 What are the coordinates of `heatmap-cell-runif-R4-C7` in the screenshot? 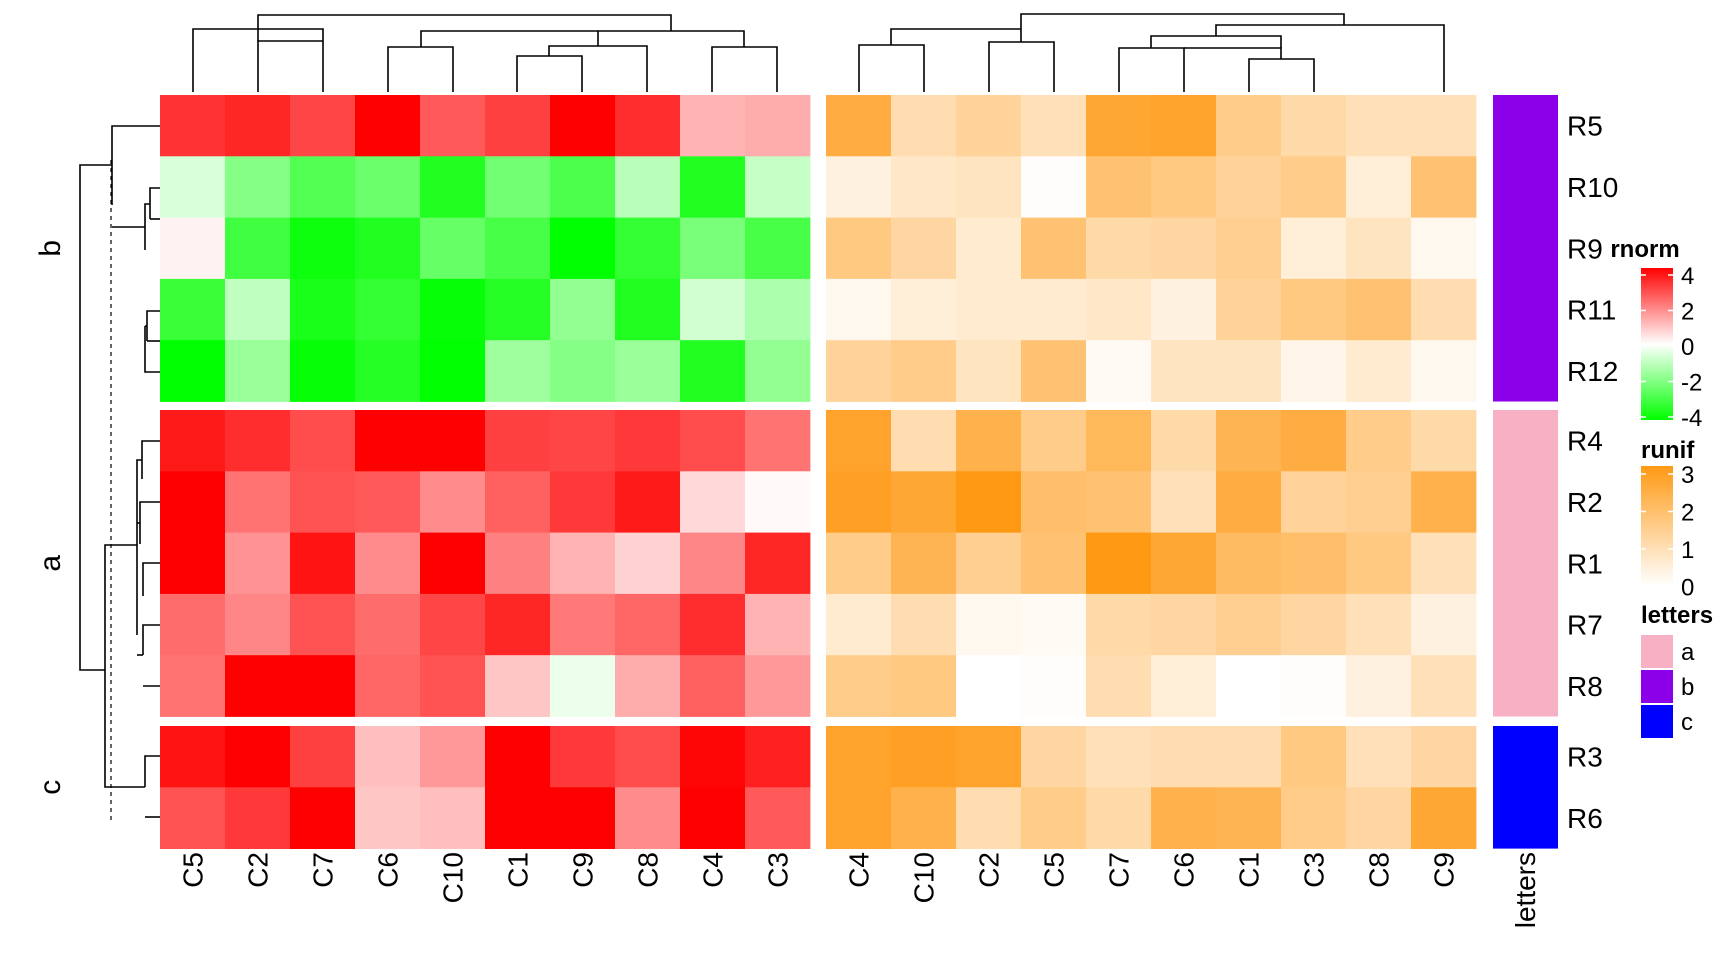 It's located at (1119, 441).